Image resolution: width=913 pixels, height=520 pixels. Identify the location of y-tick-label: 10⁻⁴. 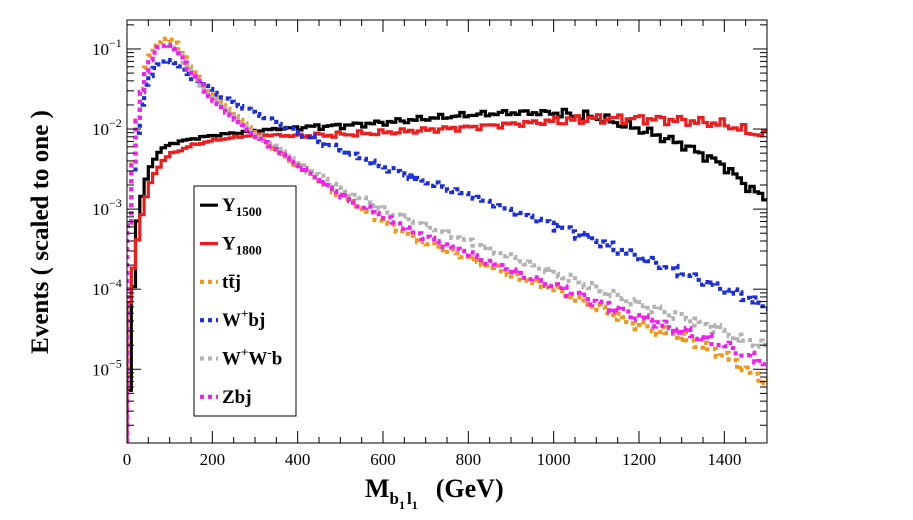
(107, 287).